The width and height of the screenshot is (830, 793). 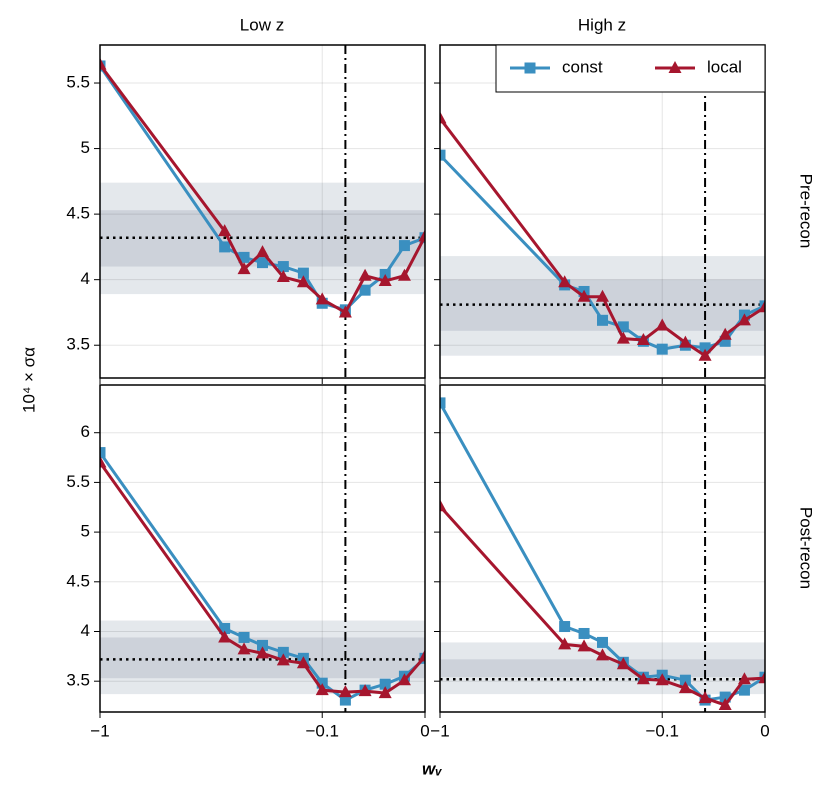 What do you see at coordinates (602, 668) in the screenshot?
I see `band` at bounding box center [602, 668].